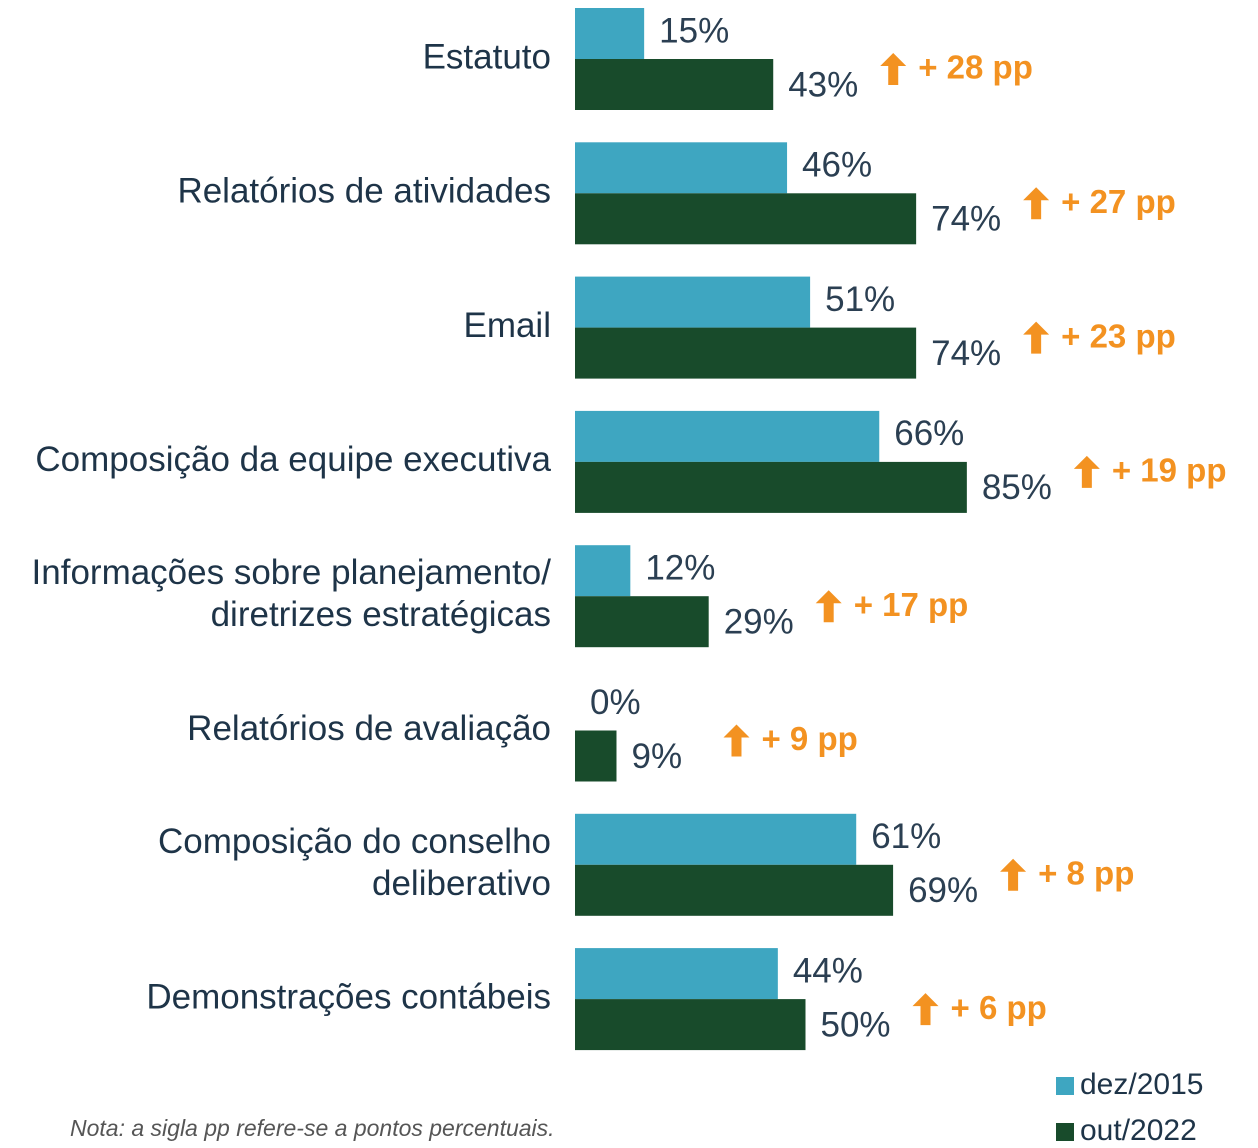 This screenshot has width=1258, height=1148. What do you see at coordinates (823, 84) in the screenshot?
I see `value-label: 43%` at bounding box center [823, 84].